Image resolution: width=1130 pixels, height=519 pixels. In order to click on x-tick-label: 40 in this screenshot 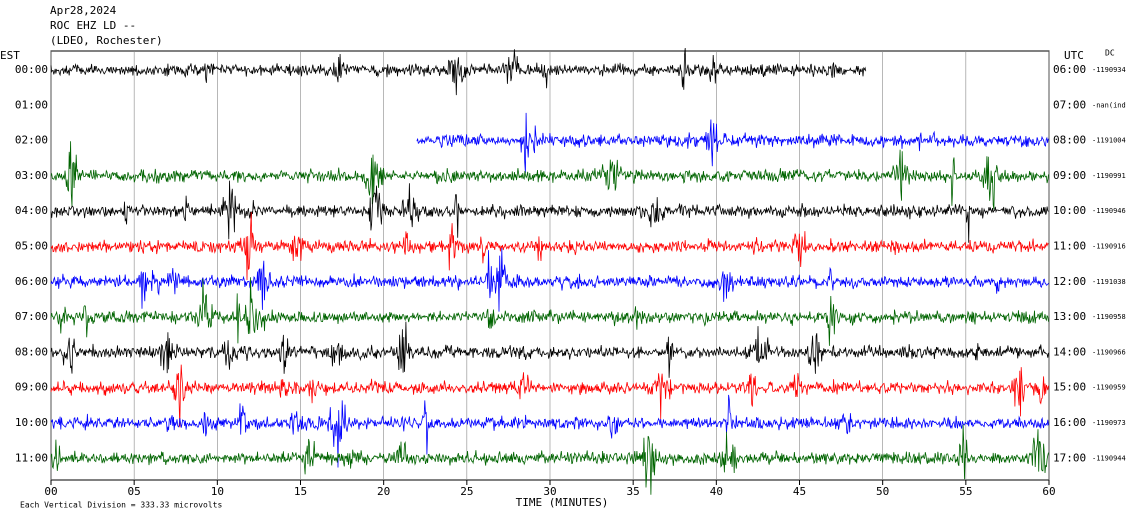, I will do `click(716, 491)`.